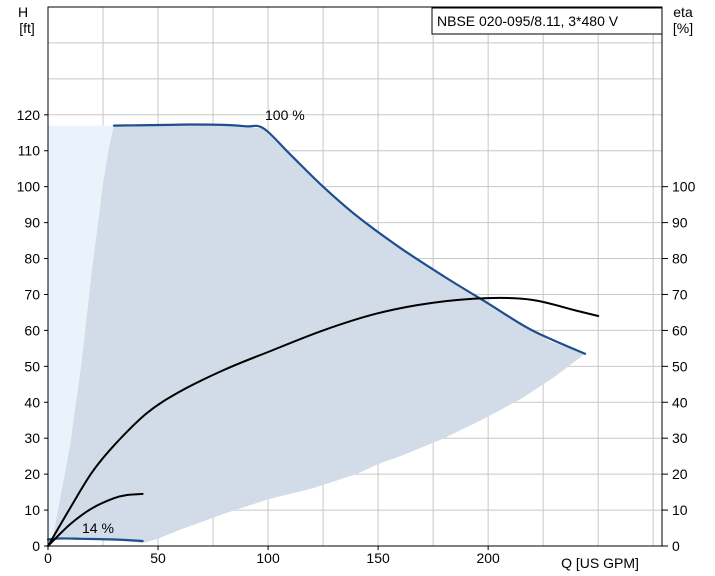 The image size is (715, 576). I want to click on legend-label: NBSE 020-095/8.11, 3*480 V, so click(528, 21).